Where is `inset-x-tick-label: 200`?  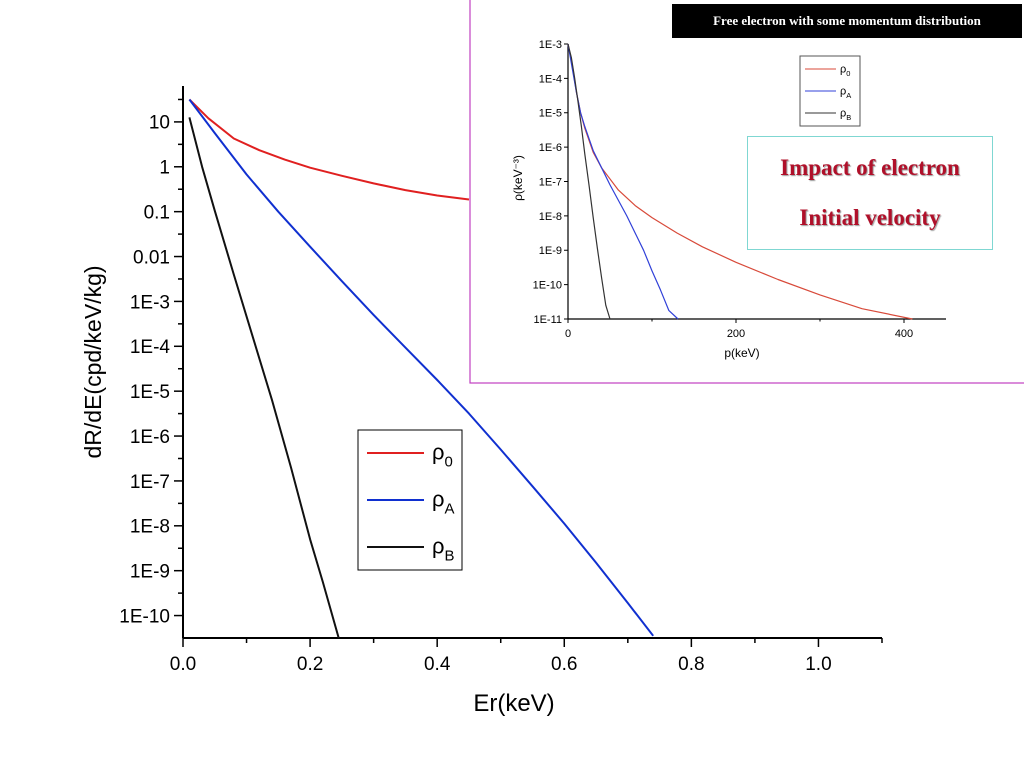
inset-x-tick-label: 200 is located at coordinates (736, 334).